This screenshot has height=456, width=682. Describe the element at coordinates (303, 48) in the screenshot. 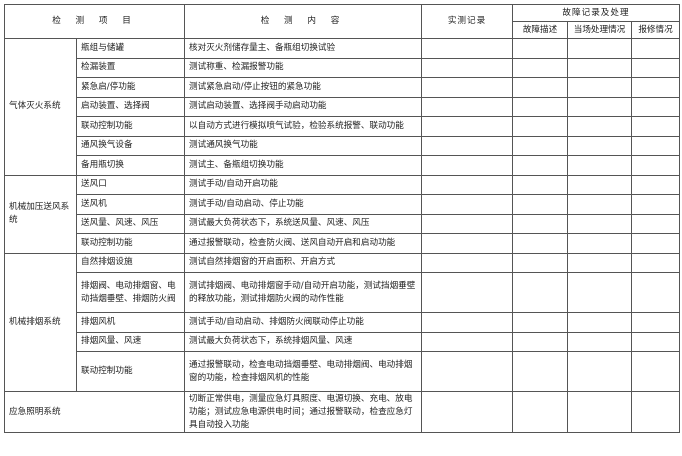

I see `content-cell: 核对灭火剂储存量主、备瓶组切换试验` at that location.